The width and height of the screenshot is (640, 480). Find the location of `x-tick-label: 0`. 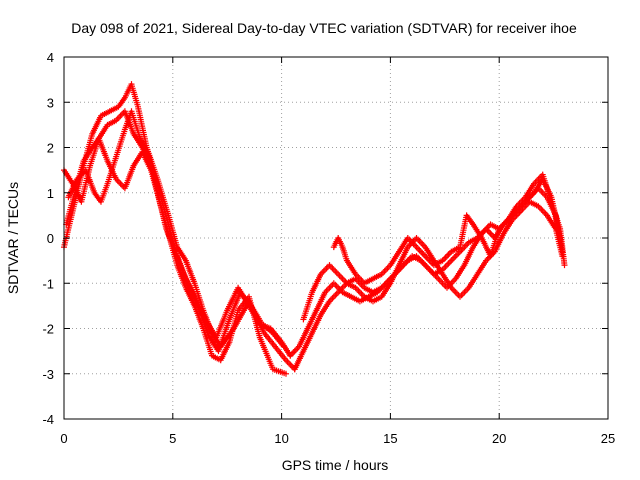

x-tick-label: 0 is located at coordinates (63, 438).